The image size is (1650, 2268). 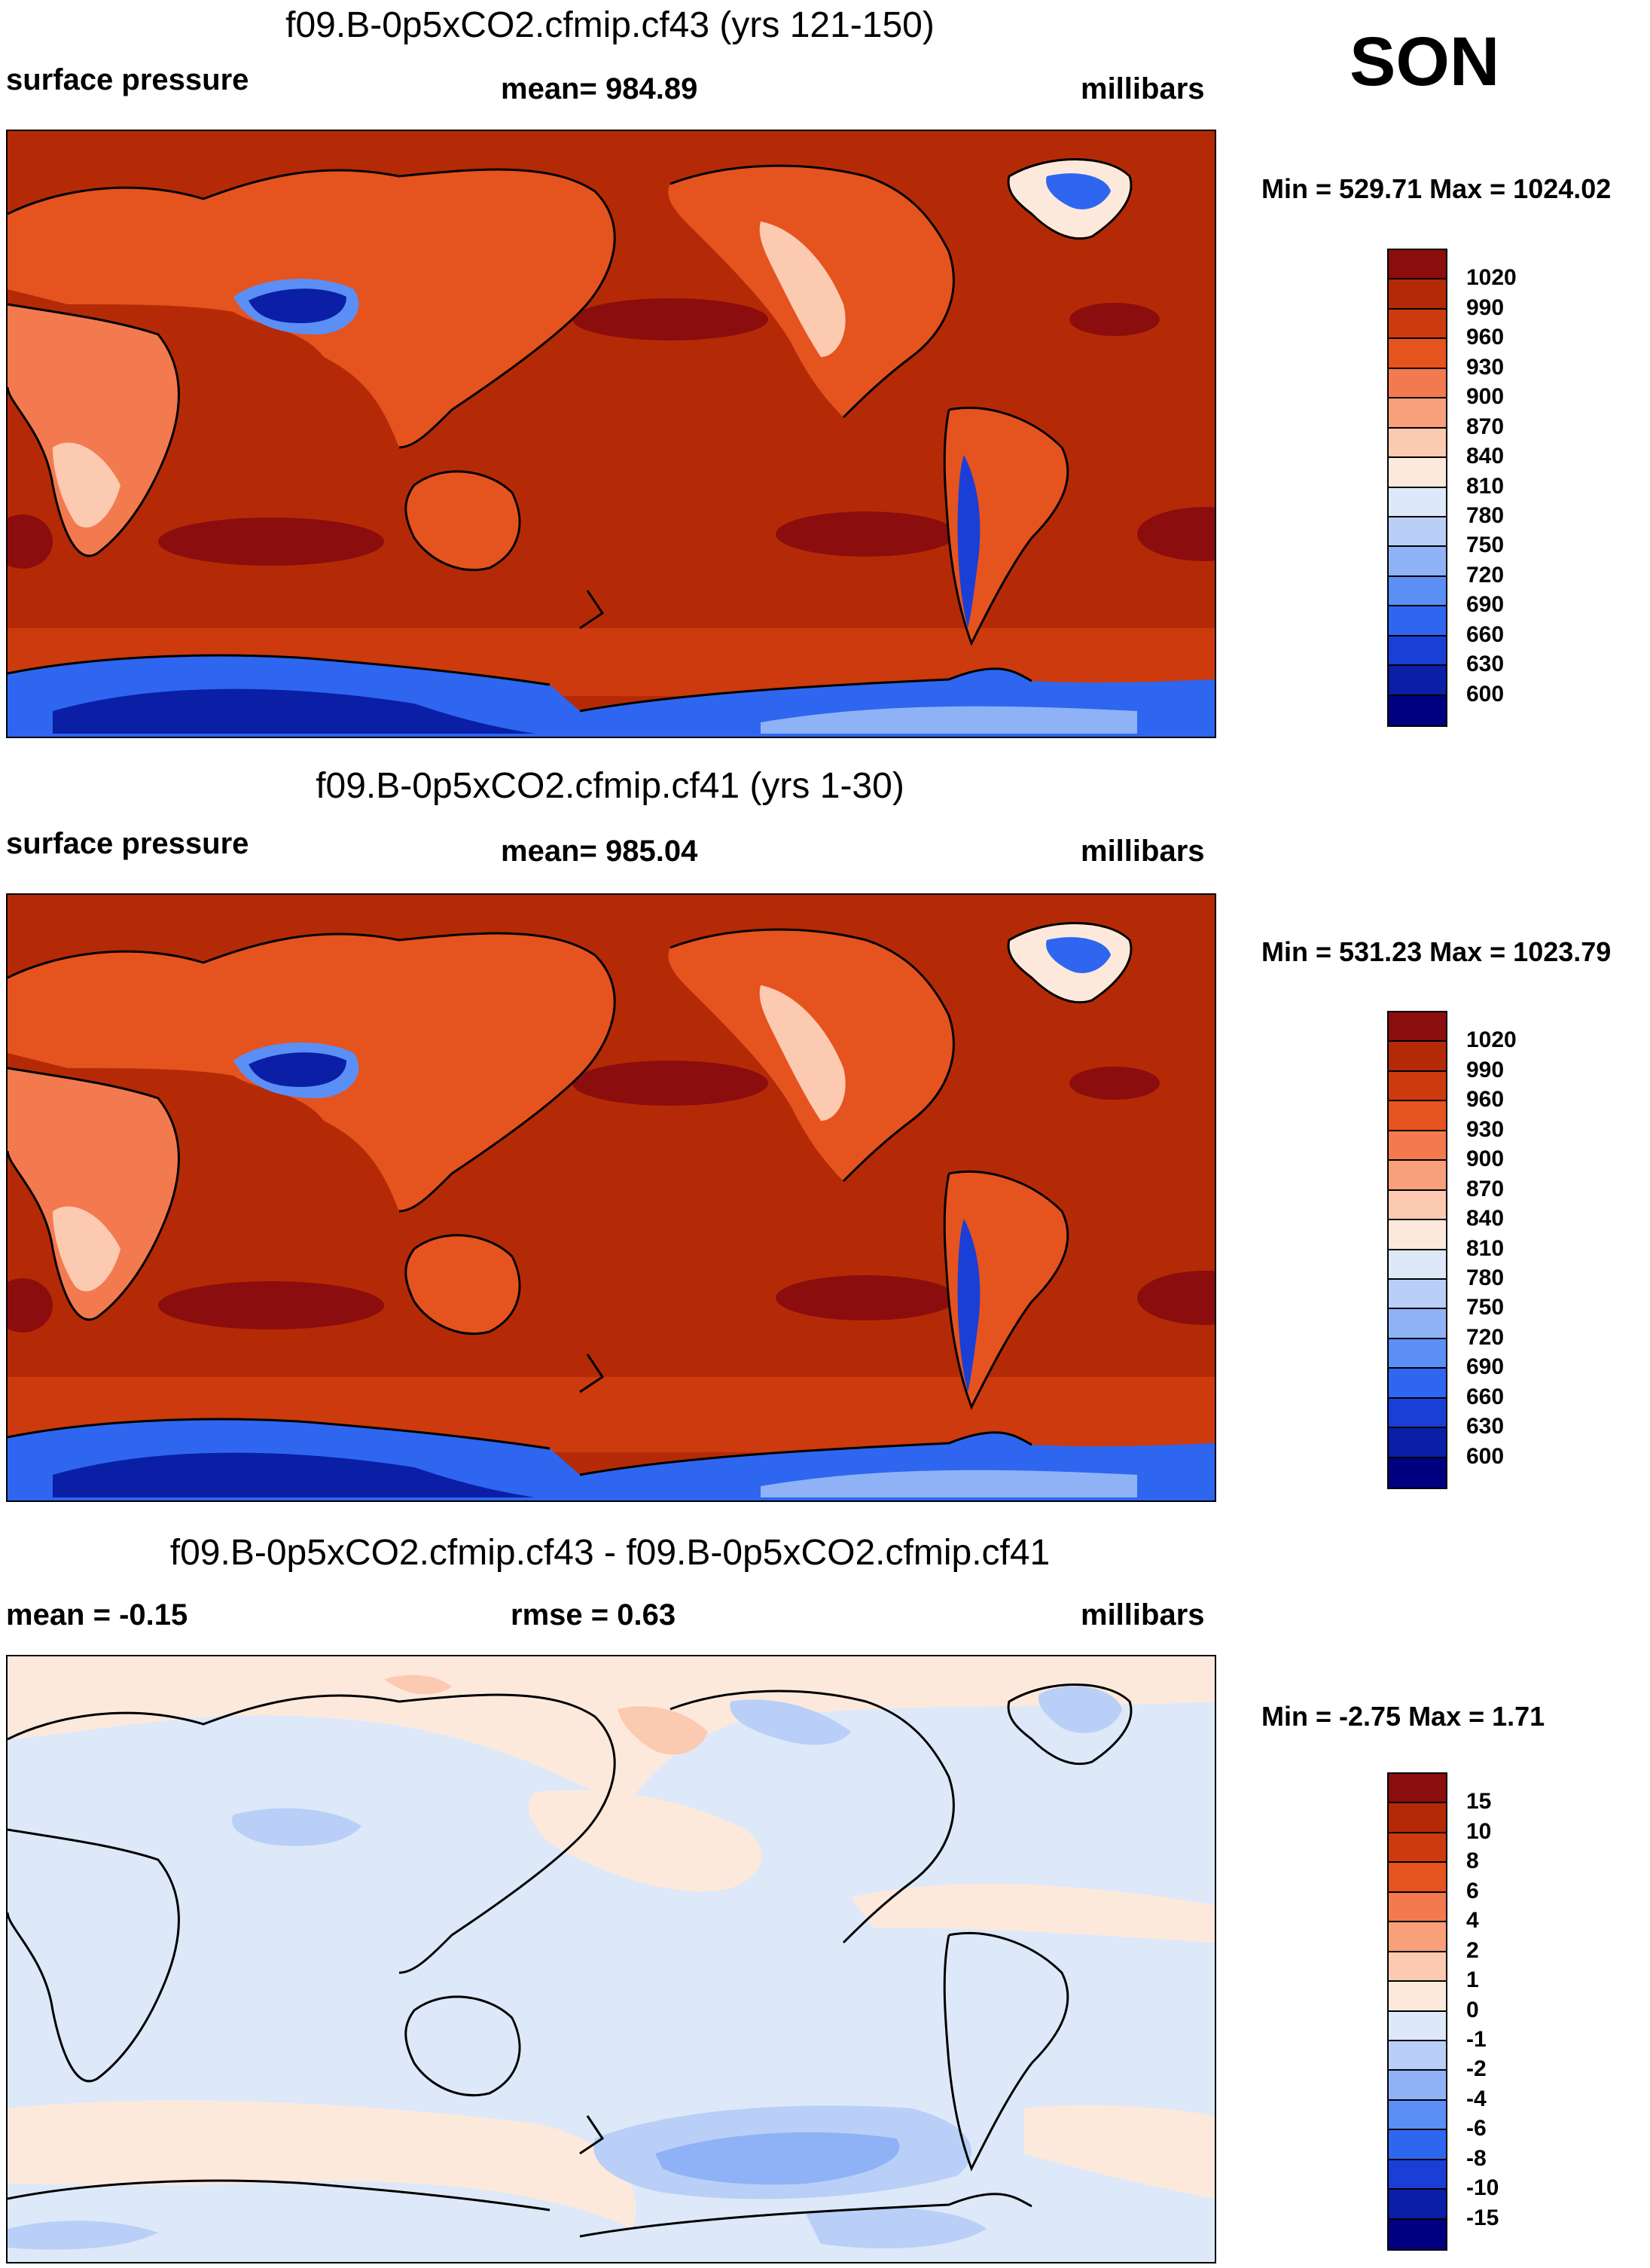 What do you see at coordinates (1143, 1615) in the screenshot?
I see `panel-3-units-label: millibars` at bounding box center [1143, 1615].